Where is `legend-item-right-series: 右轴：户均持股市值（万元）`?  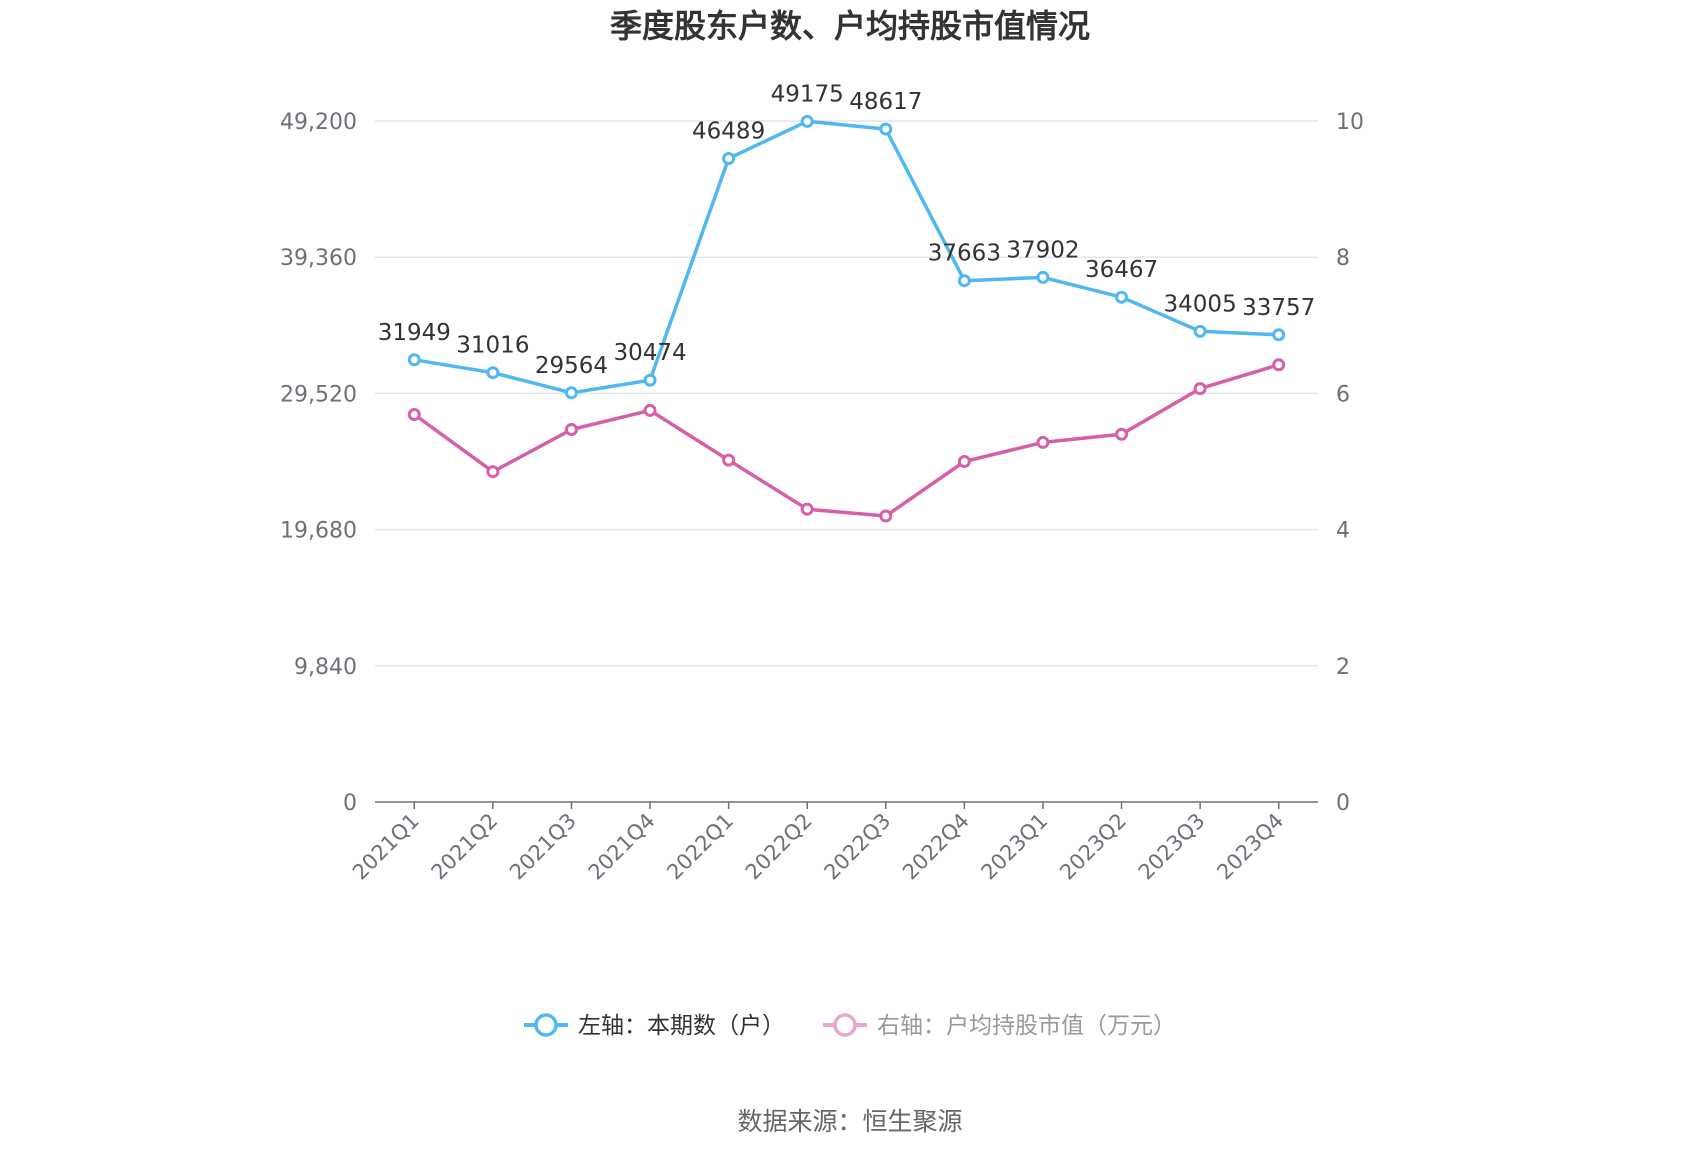
legend-item-right-series: 右轴：户均持股市值（万元） is located at coordinates (999, 1026).